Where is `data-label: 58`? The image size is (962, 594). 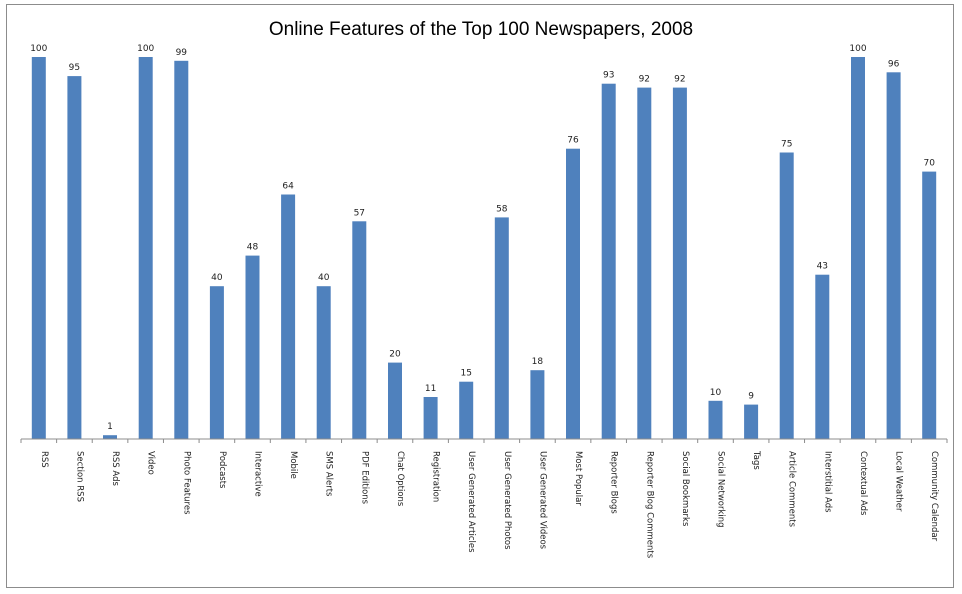
data-label: 58 is located at coordinates (502, 209).